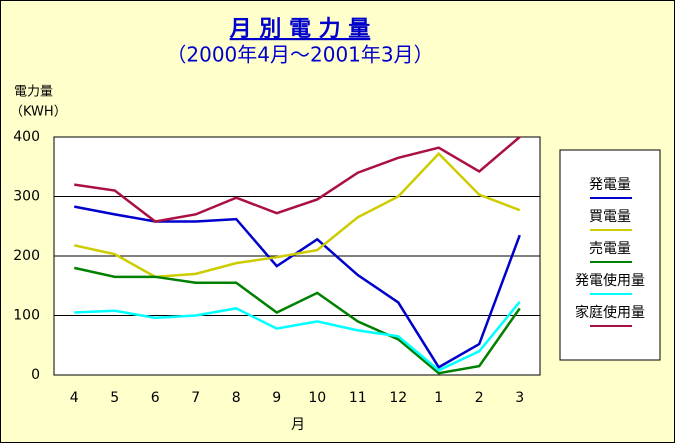 This screenshot has height=443, width=675. What do you see at coordinates (26, 316) in the screenshot?
I see `y-tick-label: 100` at bounding box center [26, 316].